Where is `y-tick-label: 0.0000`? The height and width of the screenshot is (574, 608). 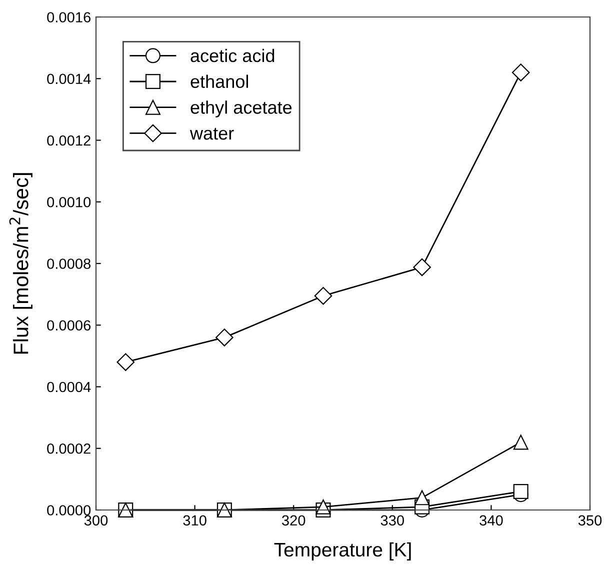
y-tick-label: 0.0000 is located at coordinates (69, 510).